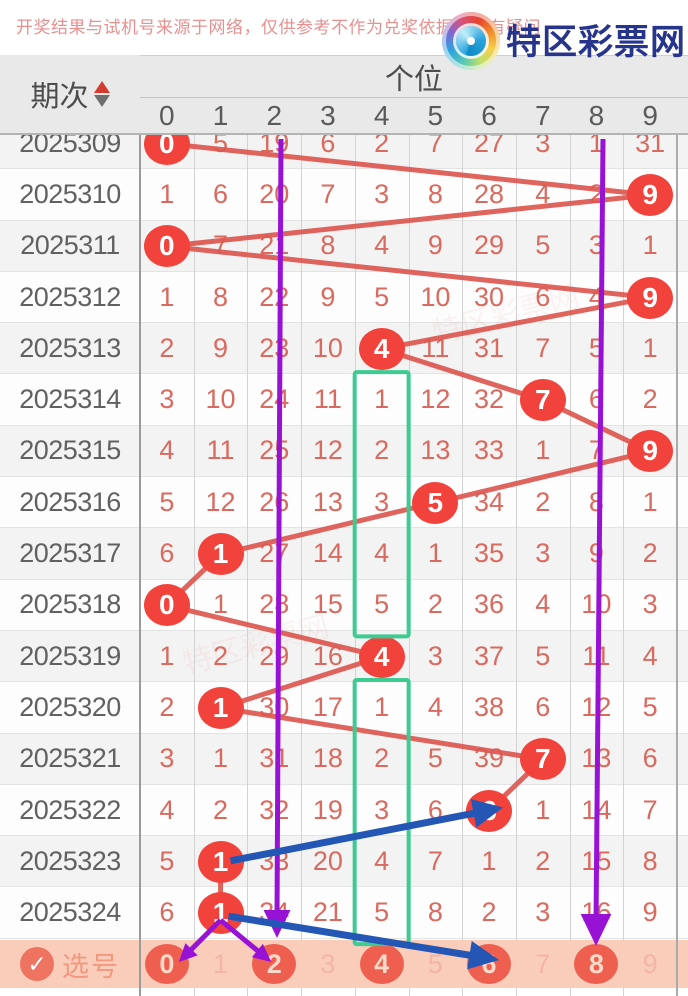 This screenshot has width=688, height=996. Describe the element at coordinates (328, 963) in the screenshot. I see `selection-digit-3: 3` at that location.